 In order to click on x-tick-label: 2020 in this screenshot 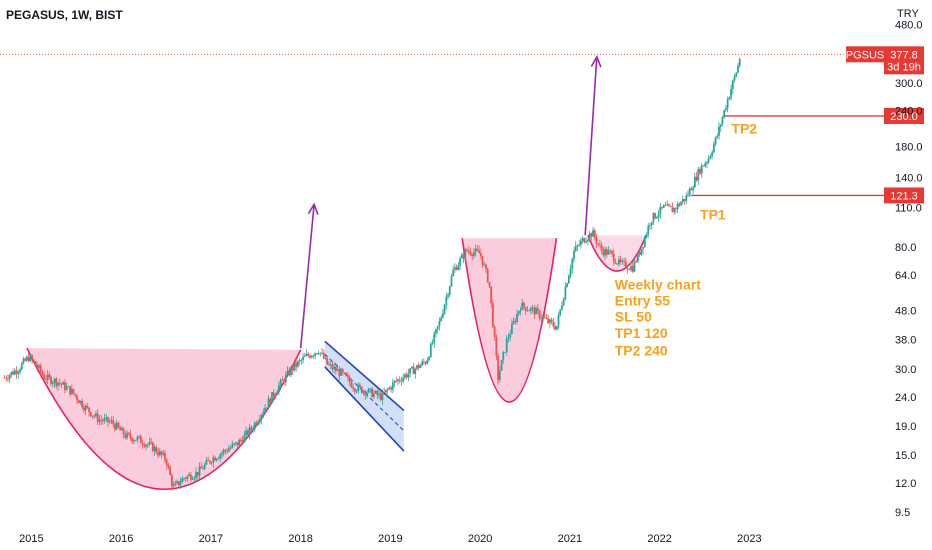, I will do `click(480, 539)`.